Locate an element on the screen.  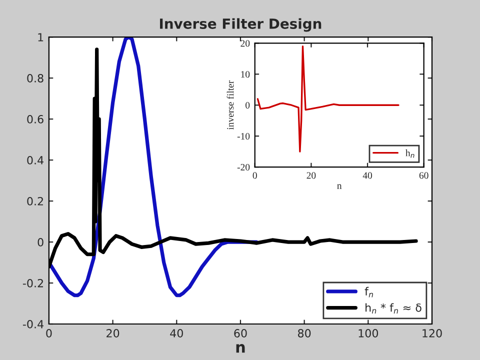
y-tick-label: 0.2 is located at coordinates (35, 201).